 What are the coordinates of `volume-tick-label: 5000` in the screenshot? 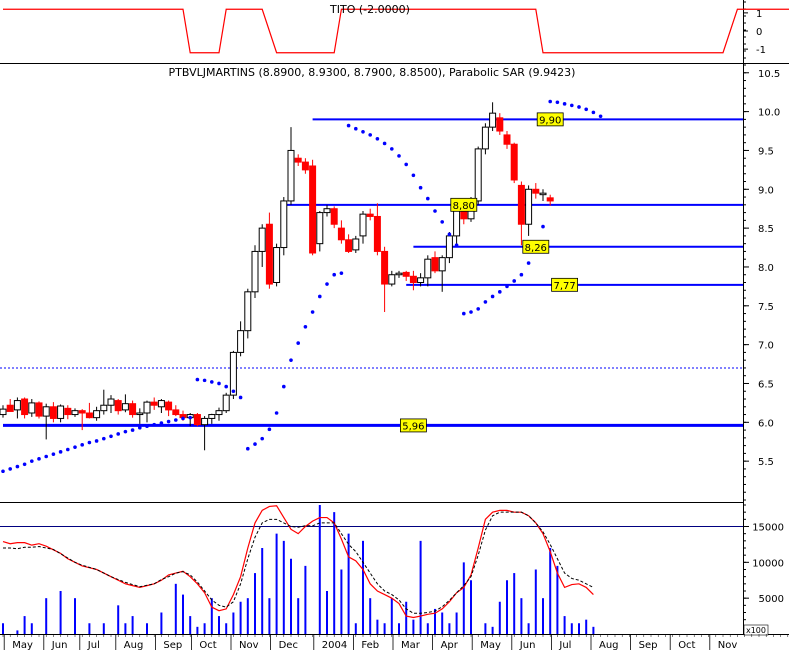 It's located at (771, 599).